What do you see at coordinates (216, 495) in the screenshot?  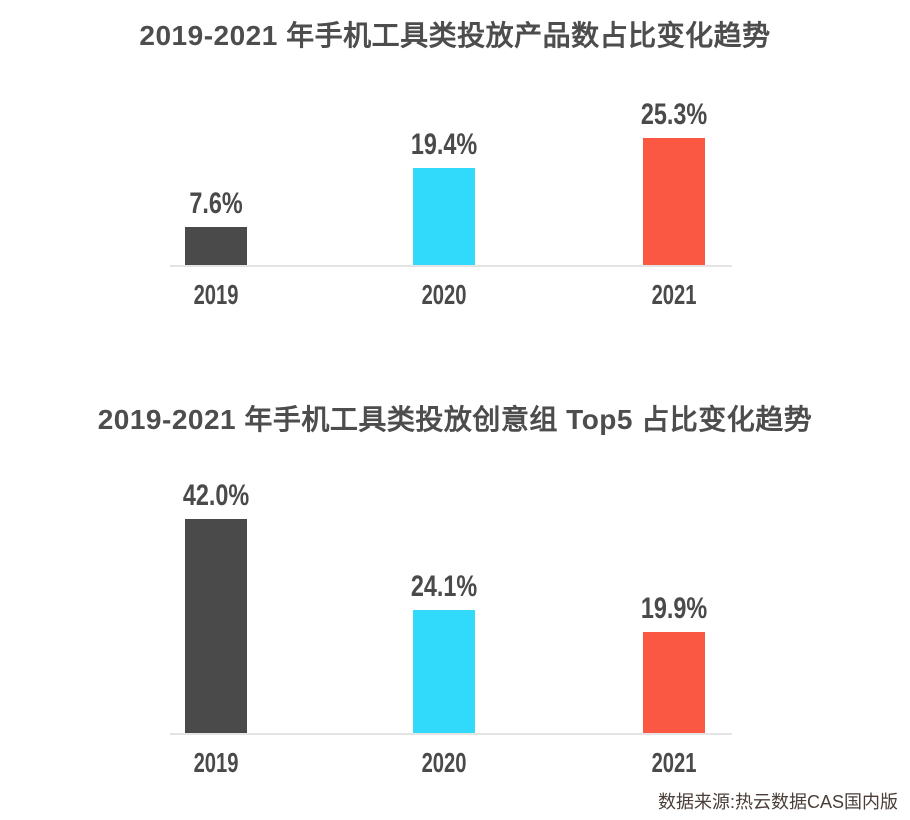 I see `bar-value-label: 42.0%` at bounding box center [216, 495].